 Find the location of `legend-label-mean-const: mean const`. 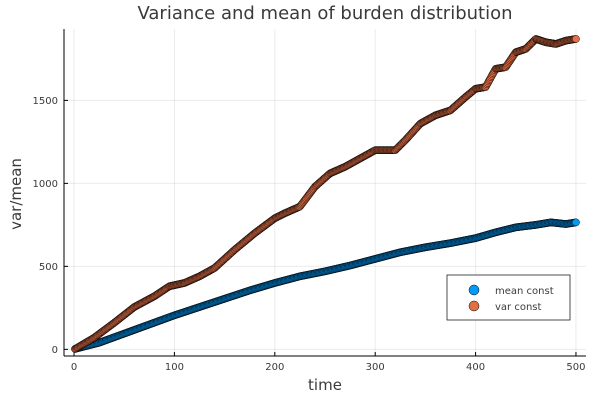

legend-label-mean-const: mean const is located at coordinates (524, 291).